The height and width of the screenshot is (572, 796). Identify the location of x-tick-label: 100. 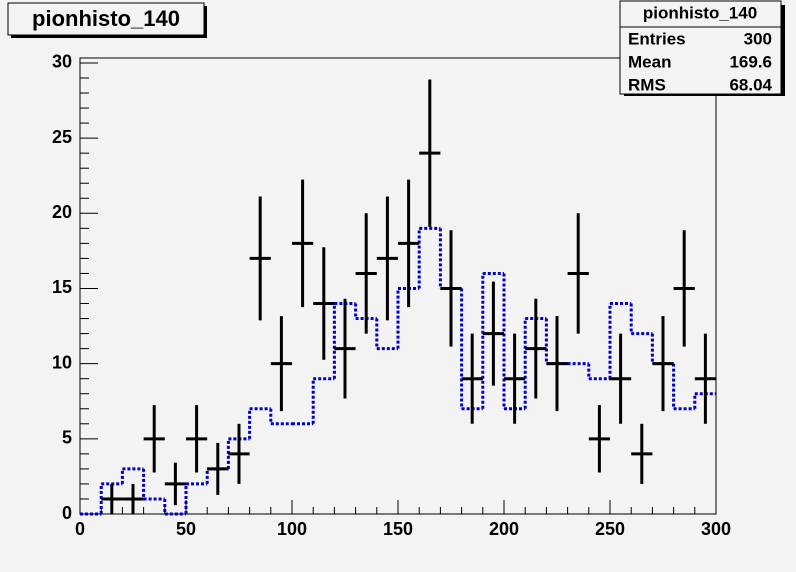
(292, 529).